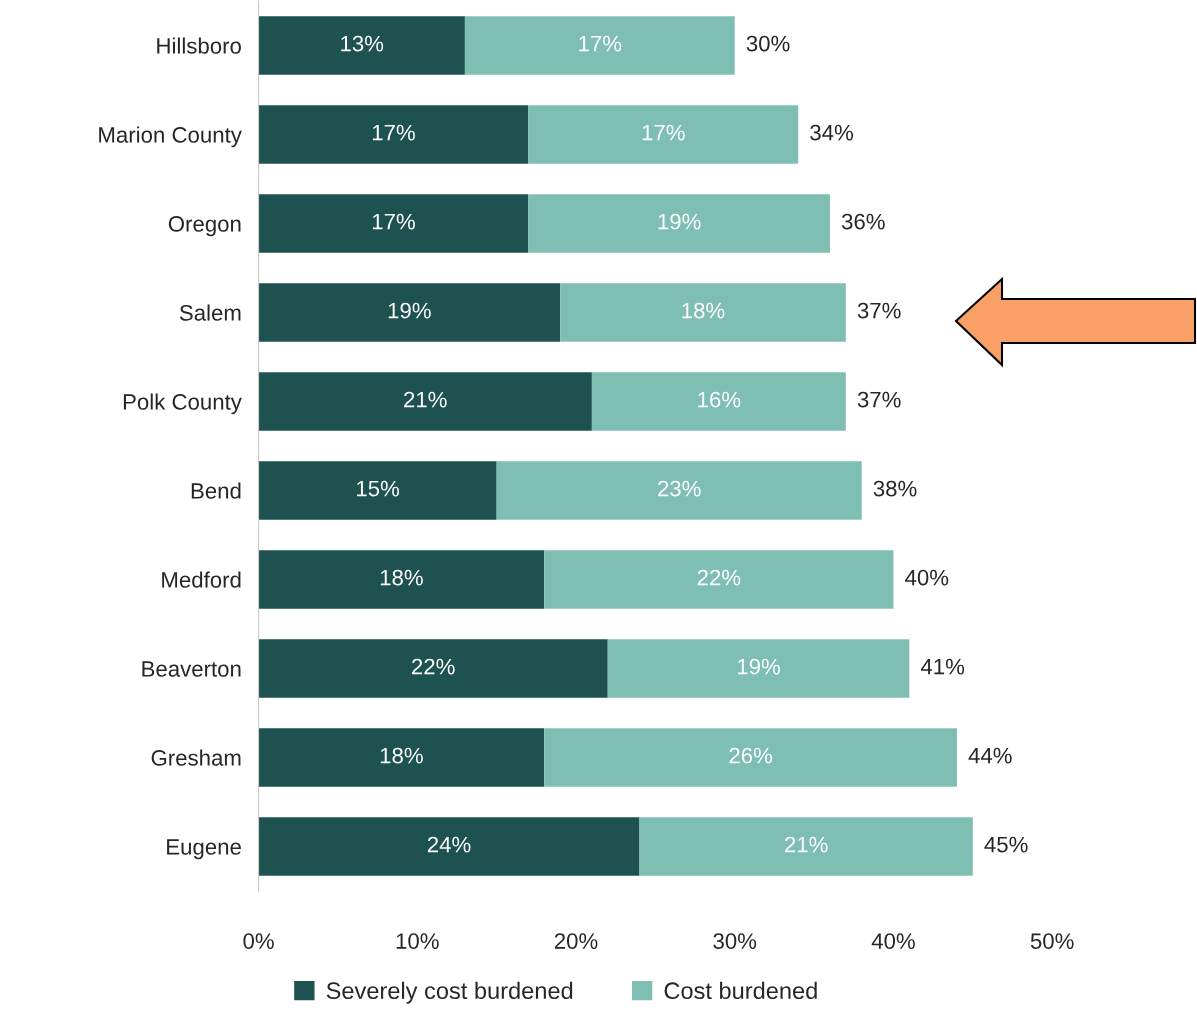 Image resolution: width=1197 pixels, height=1025 pixels. I want to click on data-label: 23%, so click(679, 488).